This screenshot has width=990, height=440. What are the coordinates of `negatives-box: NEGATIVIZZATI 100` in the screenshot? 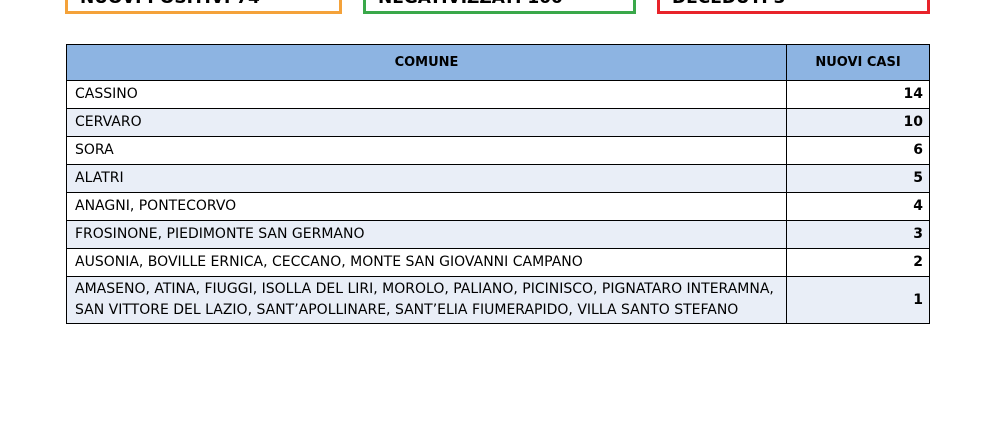 It's located at (499, 7).